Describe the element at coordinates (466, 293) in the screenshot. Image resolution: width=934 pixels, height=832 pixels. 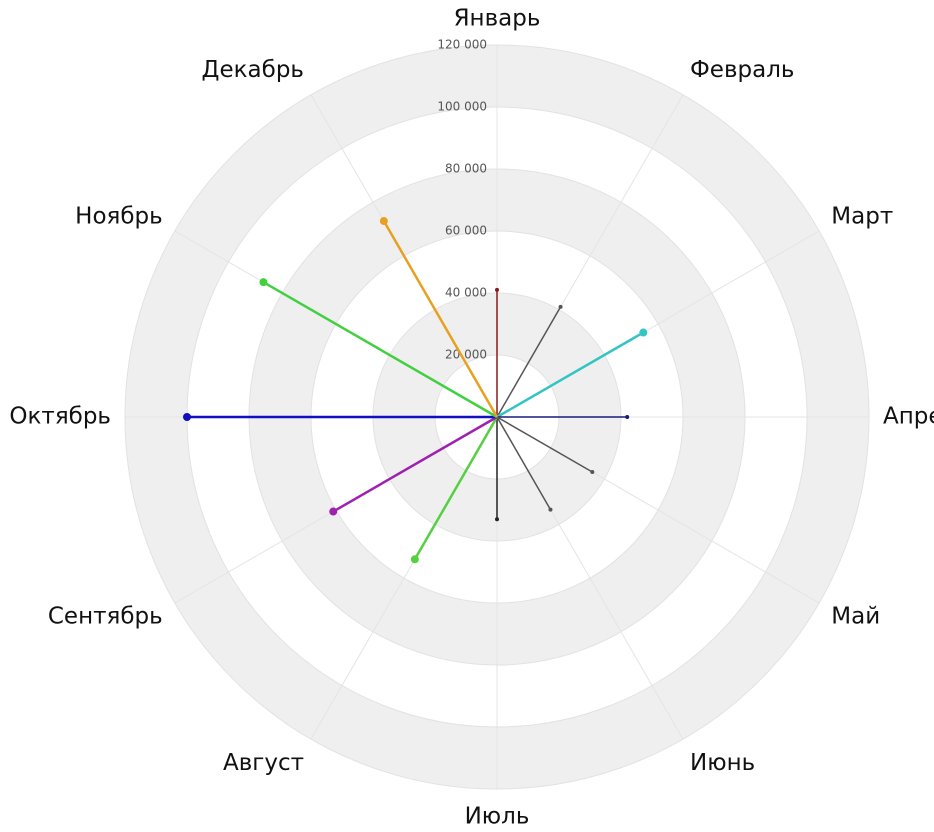
I see `y-tick-label: 40 000` at that location.